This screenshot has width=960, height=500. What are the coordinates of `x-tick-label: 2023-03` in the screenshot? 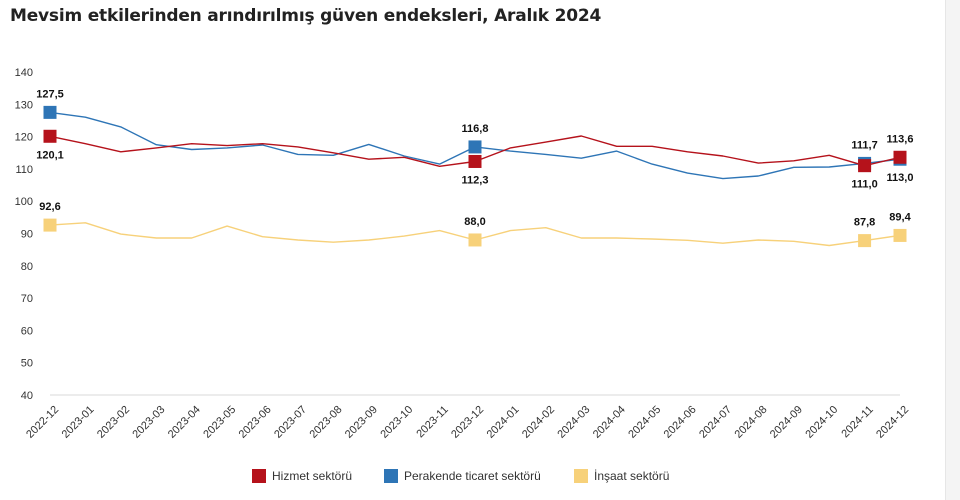 It's located at (148, 422).